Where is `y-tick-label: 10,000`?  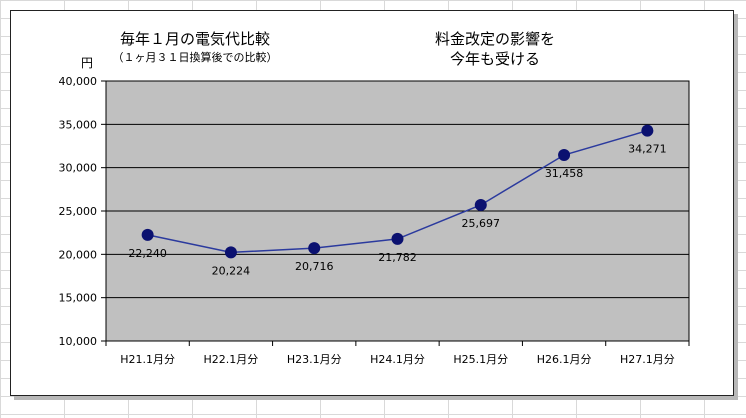
y-tick-label: 10,000 is located at coordinates (78, 341).